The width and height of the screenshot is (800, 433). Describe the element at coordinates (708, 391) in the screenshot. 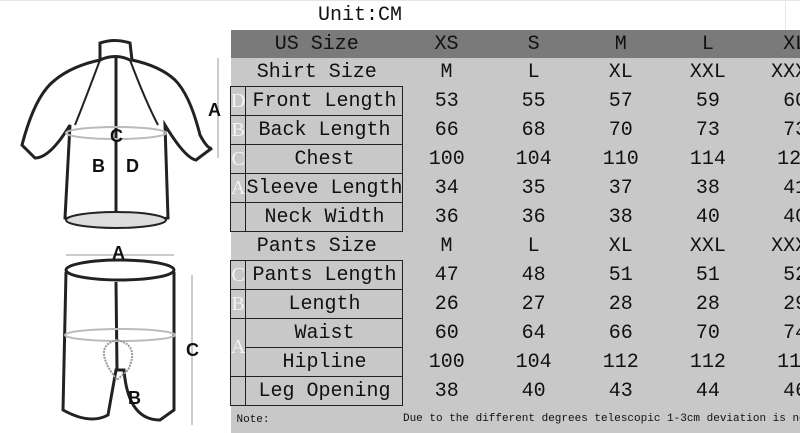

I see `value-cell: 44` at that location.